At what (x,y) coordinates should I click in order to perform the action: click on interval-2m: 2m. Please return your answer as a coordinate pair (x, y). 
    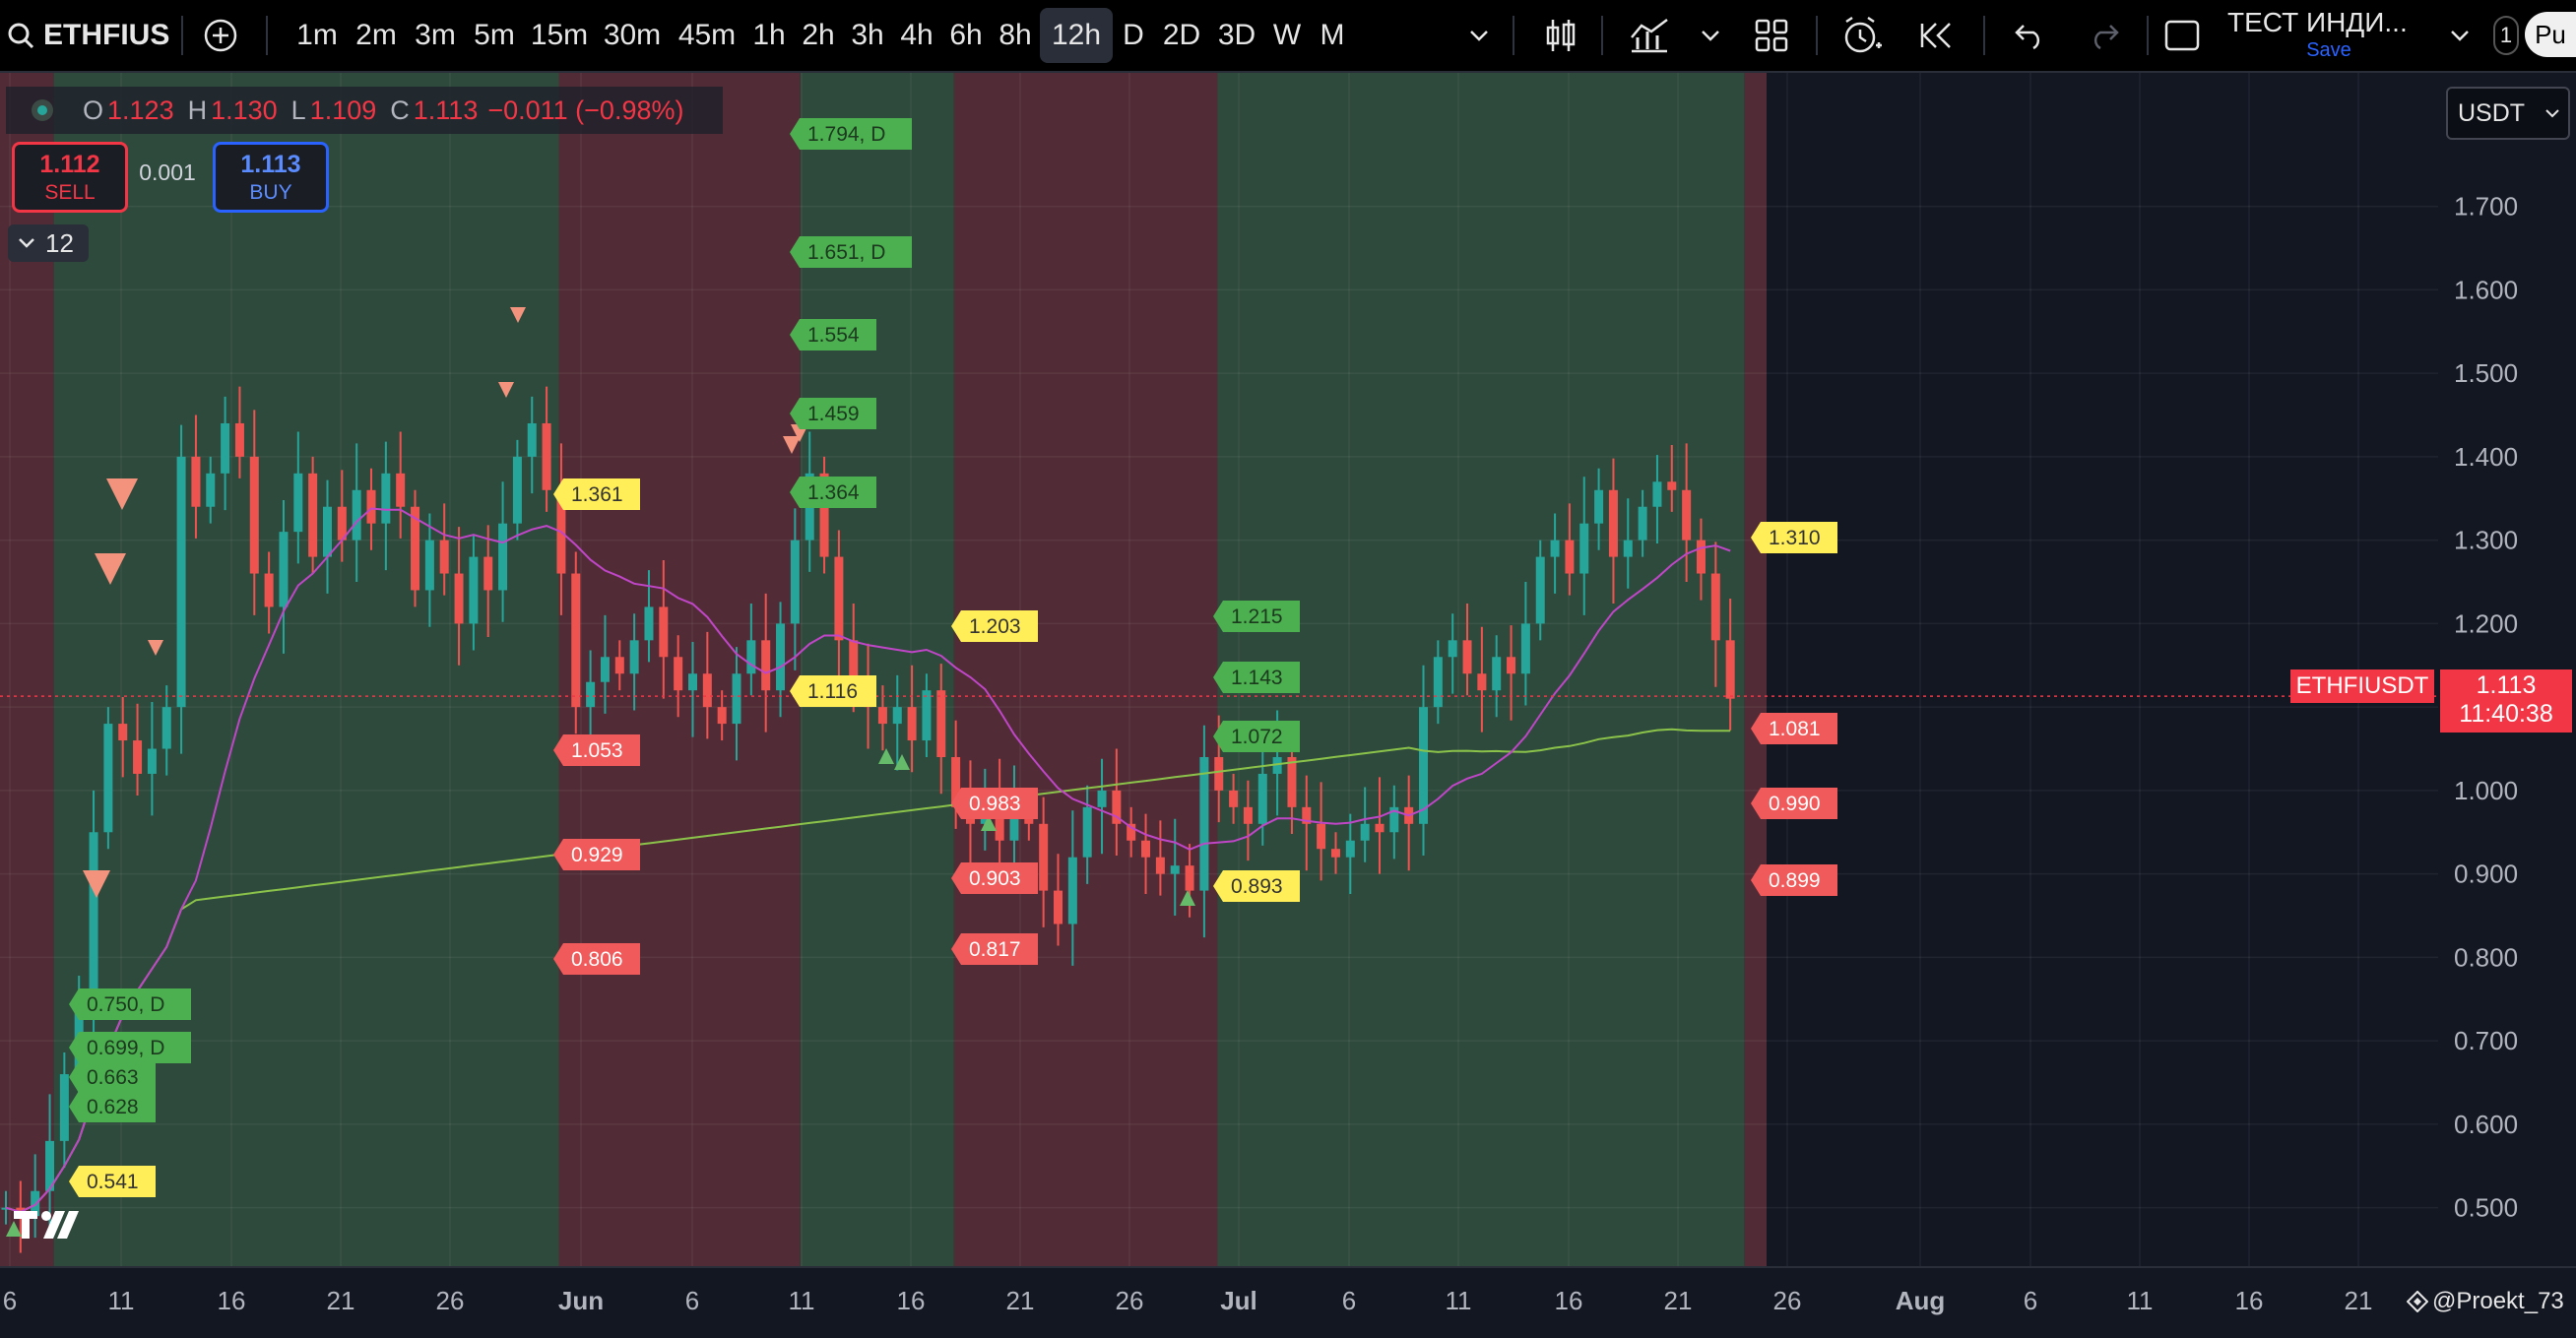
    Looking at the image, I should click on (376, 35).